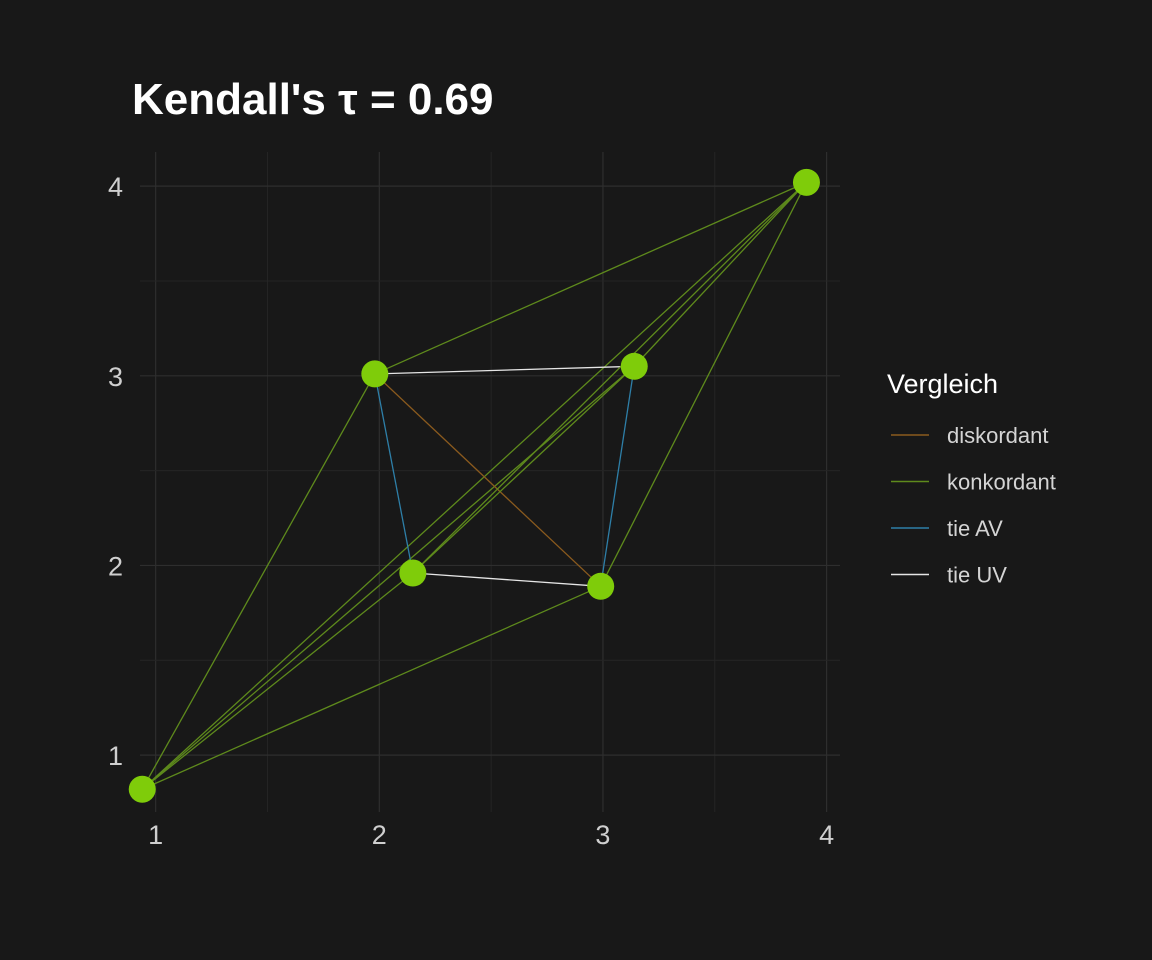  What do you see at coordinates (602, 835) in the screenshot?
I see `x-tick-label: 3` at bounding box center [602, 835].